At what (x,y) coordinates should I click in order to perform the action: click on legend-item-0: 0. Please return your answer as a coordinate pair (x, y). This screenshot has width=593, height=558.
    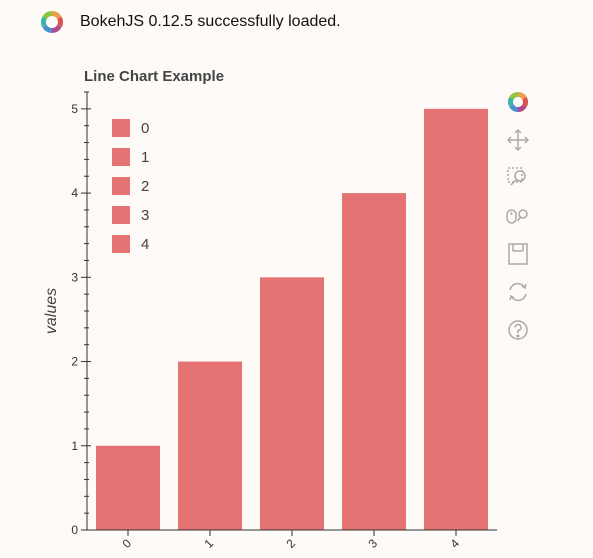
    Looking at the image, I should click on (130, 128).